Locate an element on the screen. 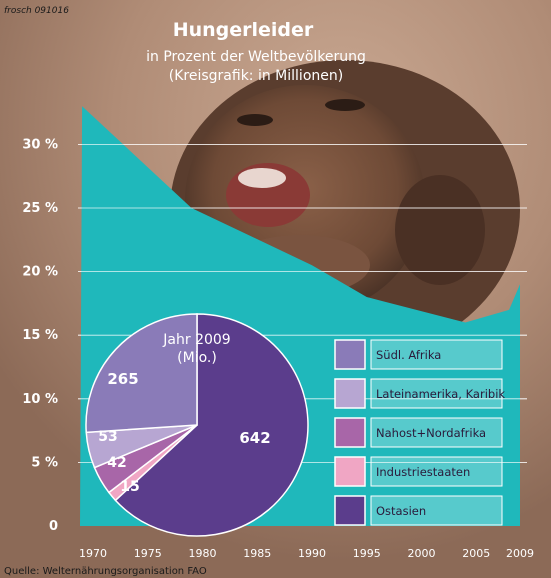 This screenshot has height=578, width=551. y-axis-ticks: 0 5 % 10 % 15 % 20 % 25 % 30 % is located at coordinates (40, 335).